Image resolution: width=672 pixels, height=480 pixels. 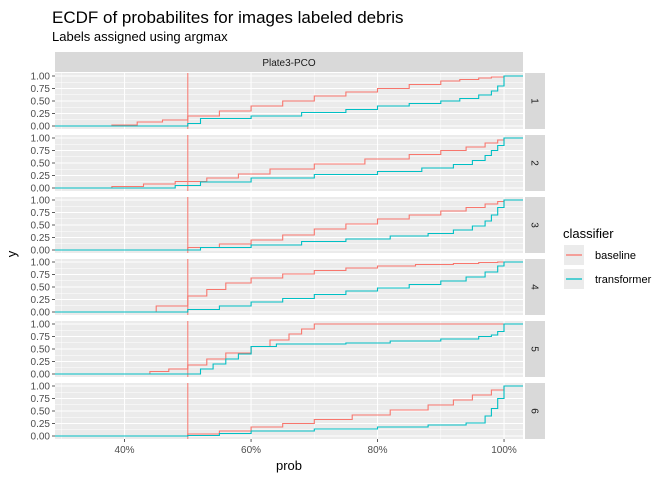 I want to click on y-axis-title: y, so click(x=11, y=253).